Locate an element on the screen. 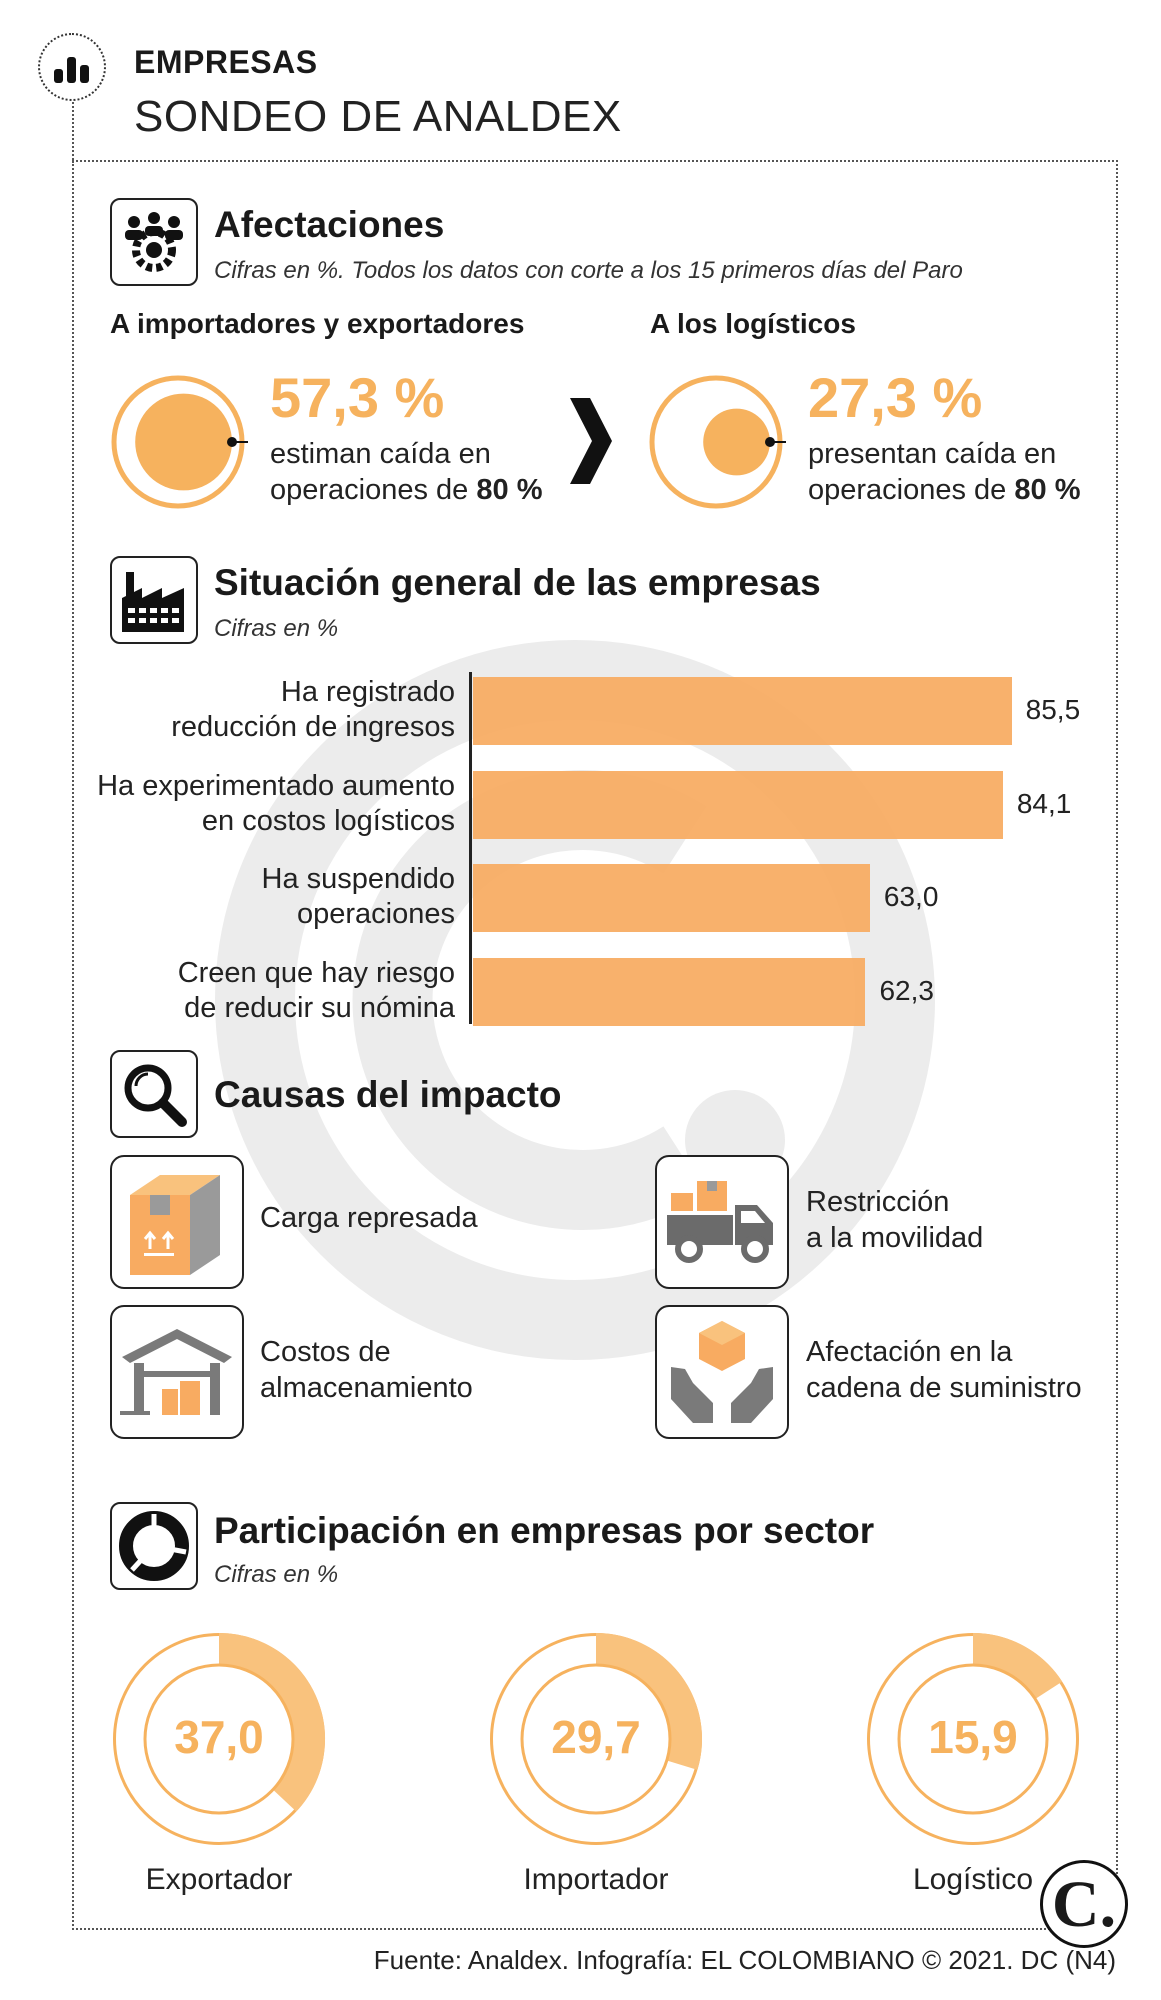  bar-chart-axis is located at coordinates (470, 848).